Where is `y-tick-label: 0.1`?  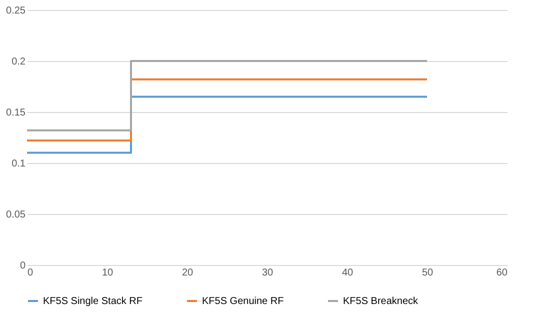 y-tick-label: 0.1 is located at coordinates (19, 164).